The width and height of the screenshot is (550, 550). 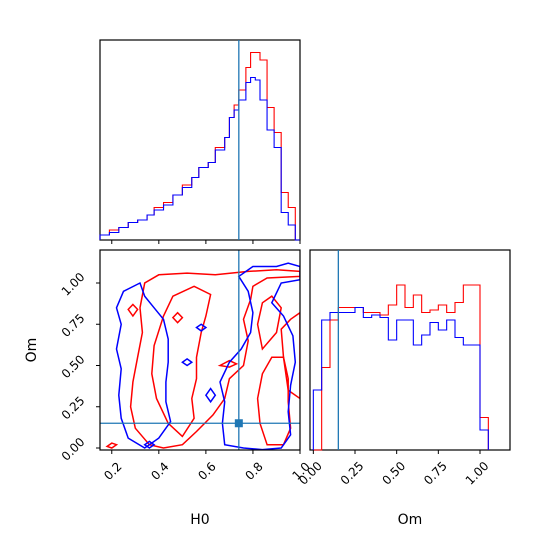 I want to click on om-tick-label: 0.75, so click(x=73, y=325).